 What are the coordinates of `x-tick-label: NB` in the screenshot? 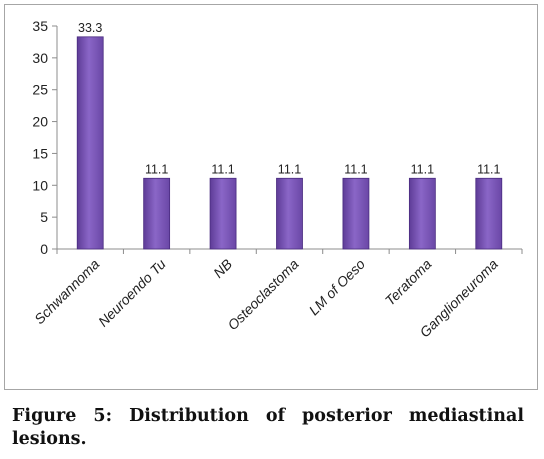 It's located at (222, 268).